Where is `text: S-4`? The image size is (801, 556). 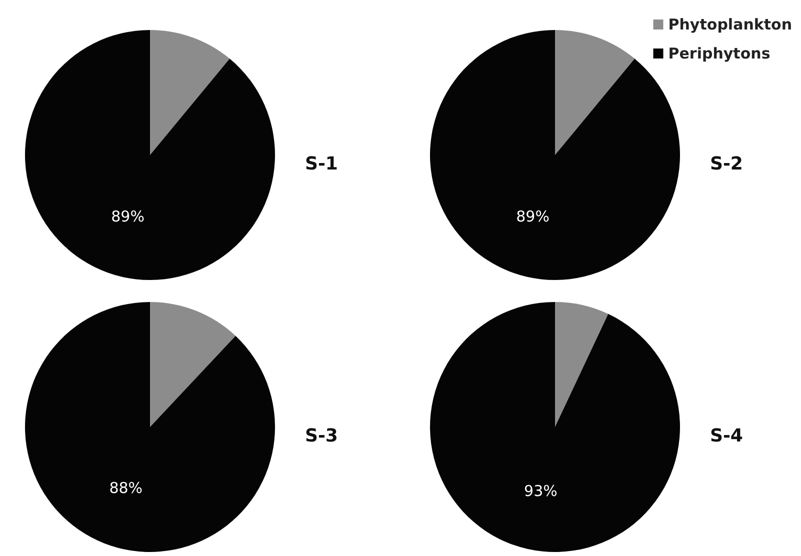 text: S-4 is located at coordinates (726, 436).